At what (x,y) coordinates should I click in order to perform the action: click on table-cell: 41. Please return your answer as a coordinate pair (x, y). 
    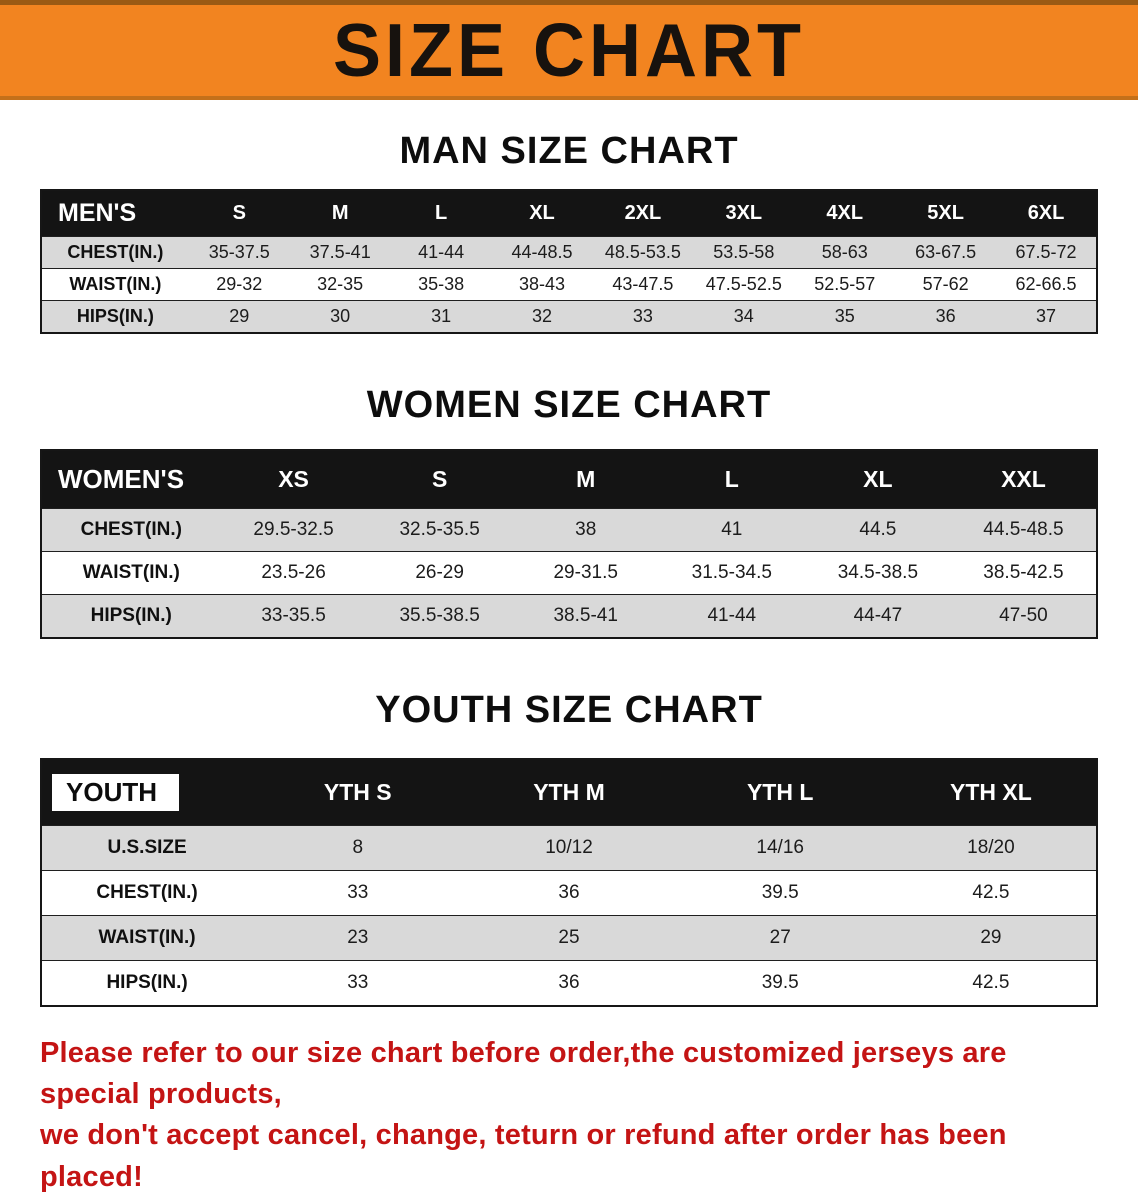
    Looking at the image, I should click on (731, 530).